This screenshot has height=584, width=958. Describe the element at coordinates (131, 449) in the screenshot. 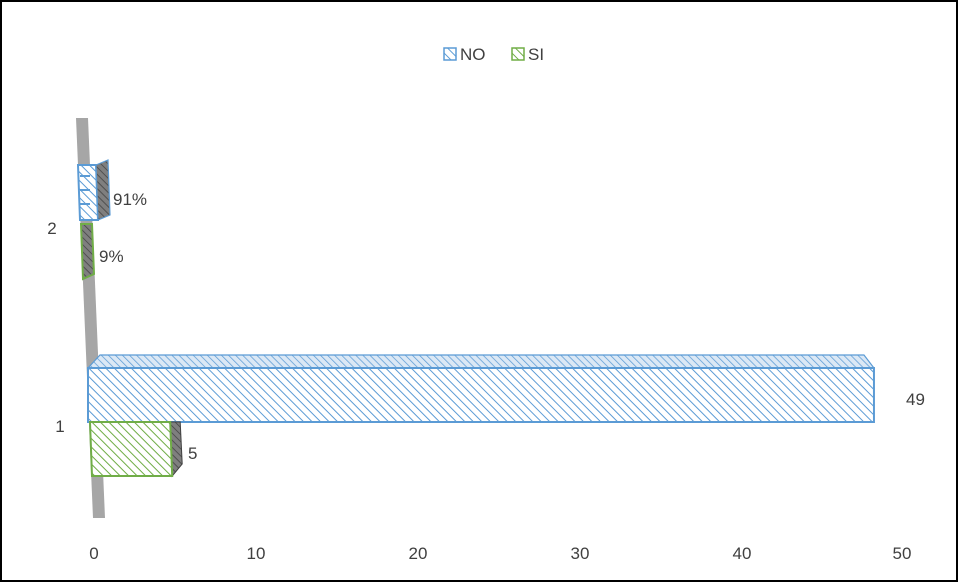

I see `bar-si-cat1` at that location.